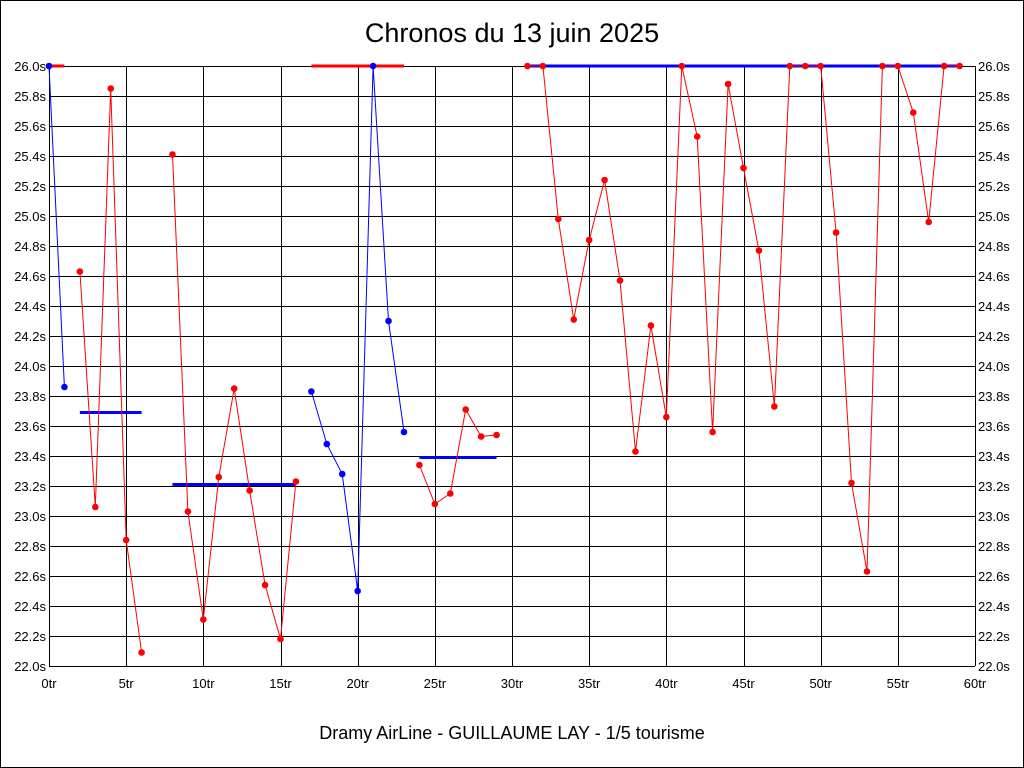  I want to click on y-tick-label-left: 25.2s, so click(30, 186).